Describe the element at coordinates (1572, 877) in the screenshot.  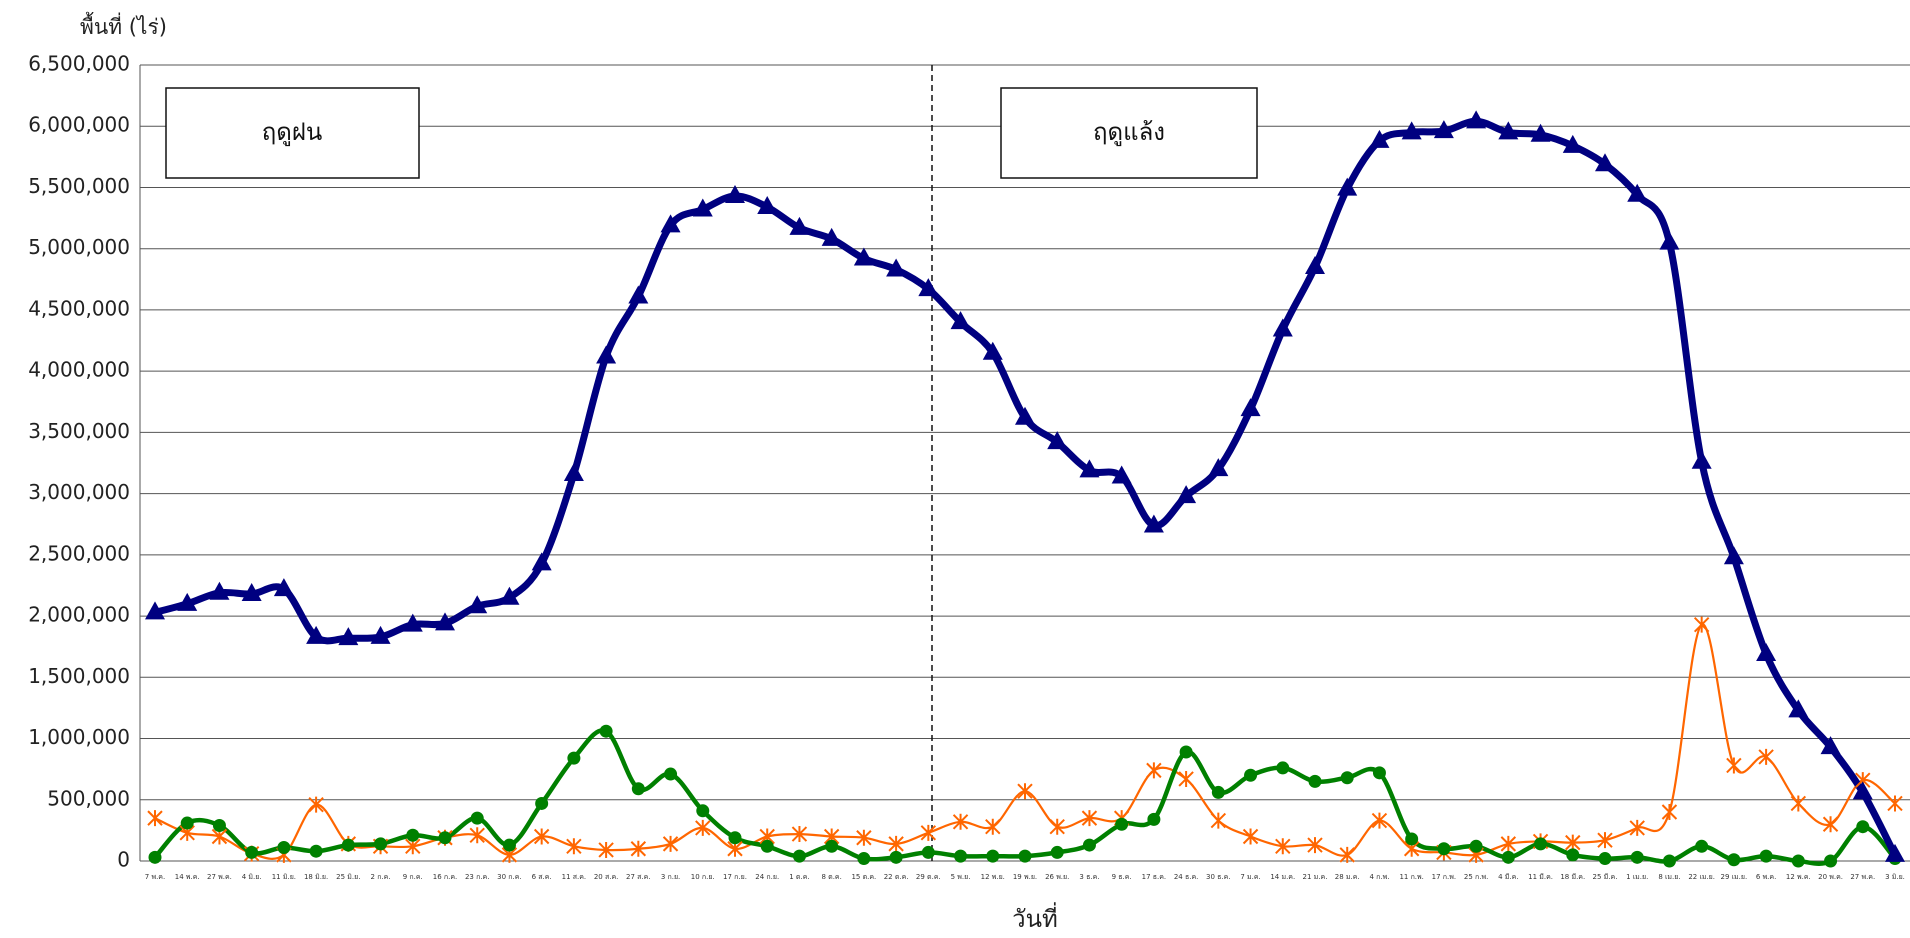
I see `x-tick-label: 18 มี.ค.` at that location.